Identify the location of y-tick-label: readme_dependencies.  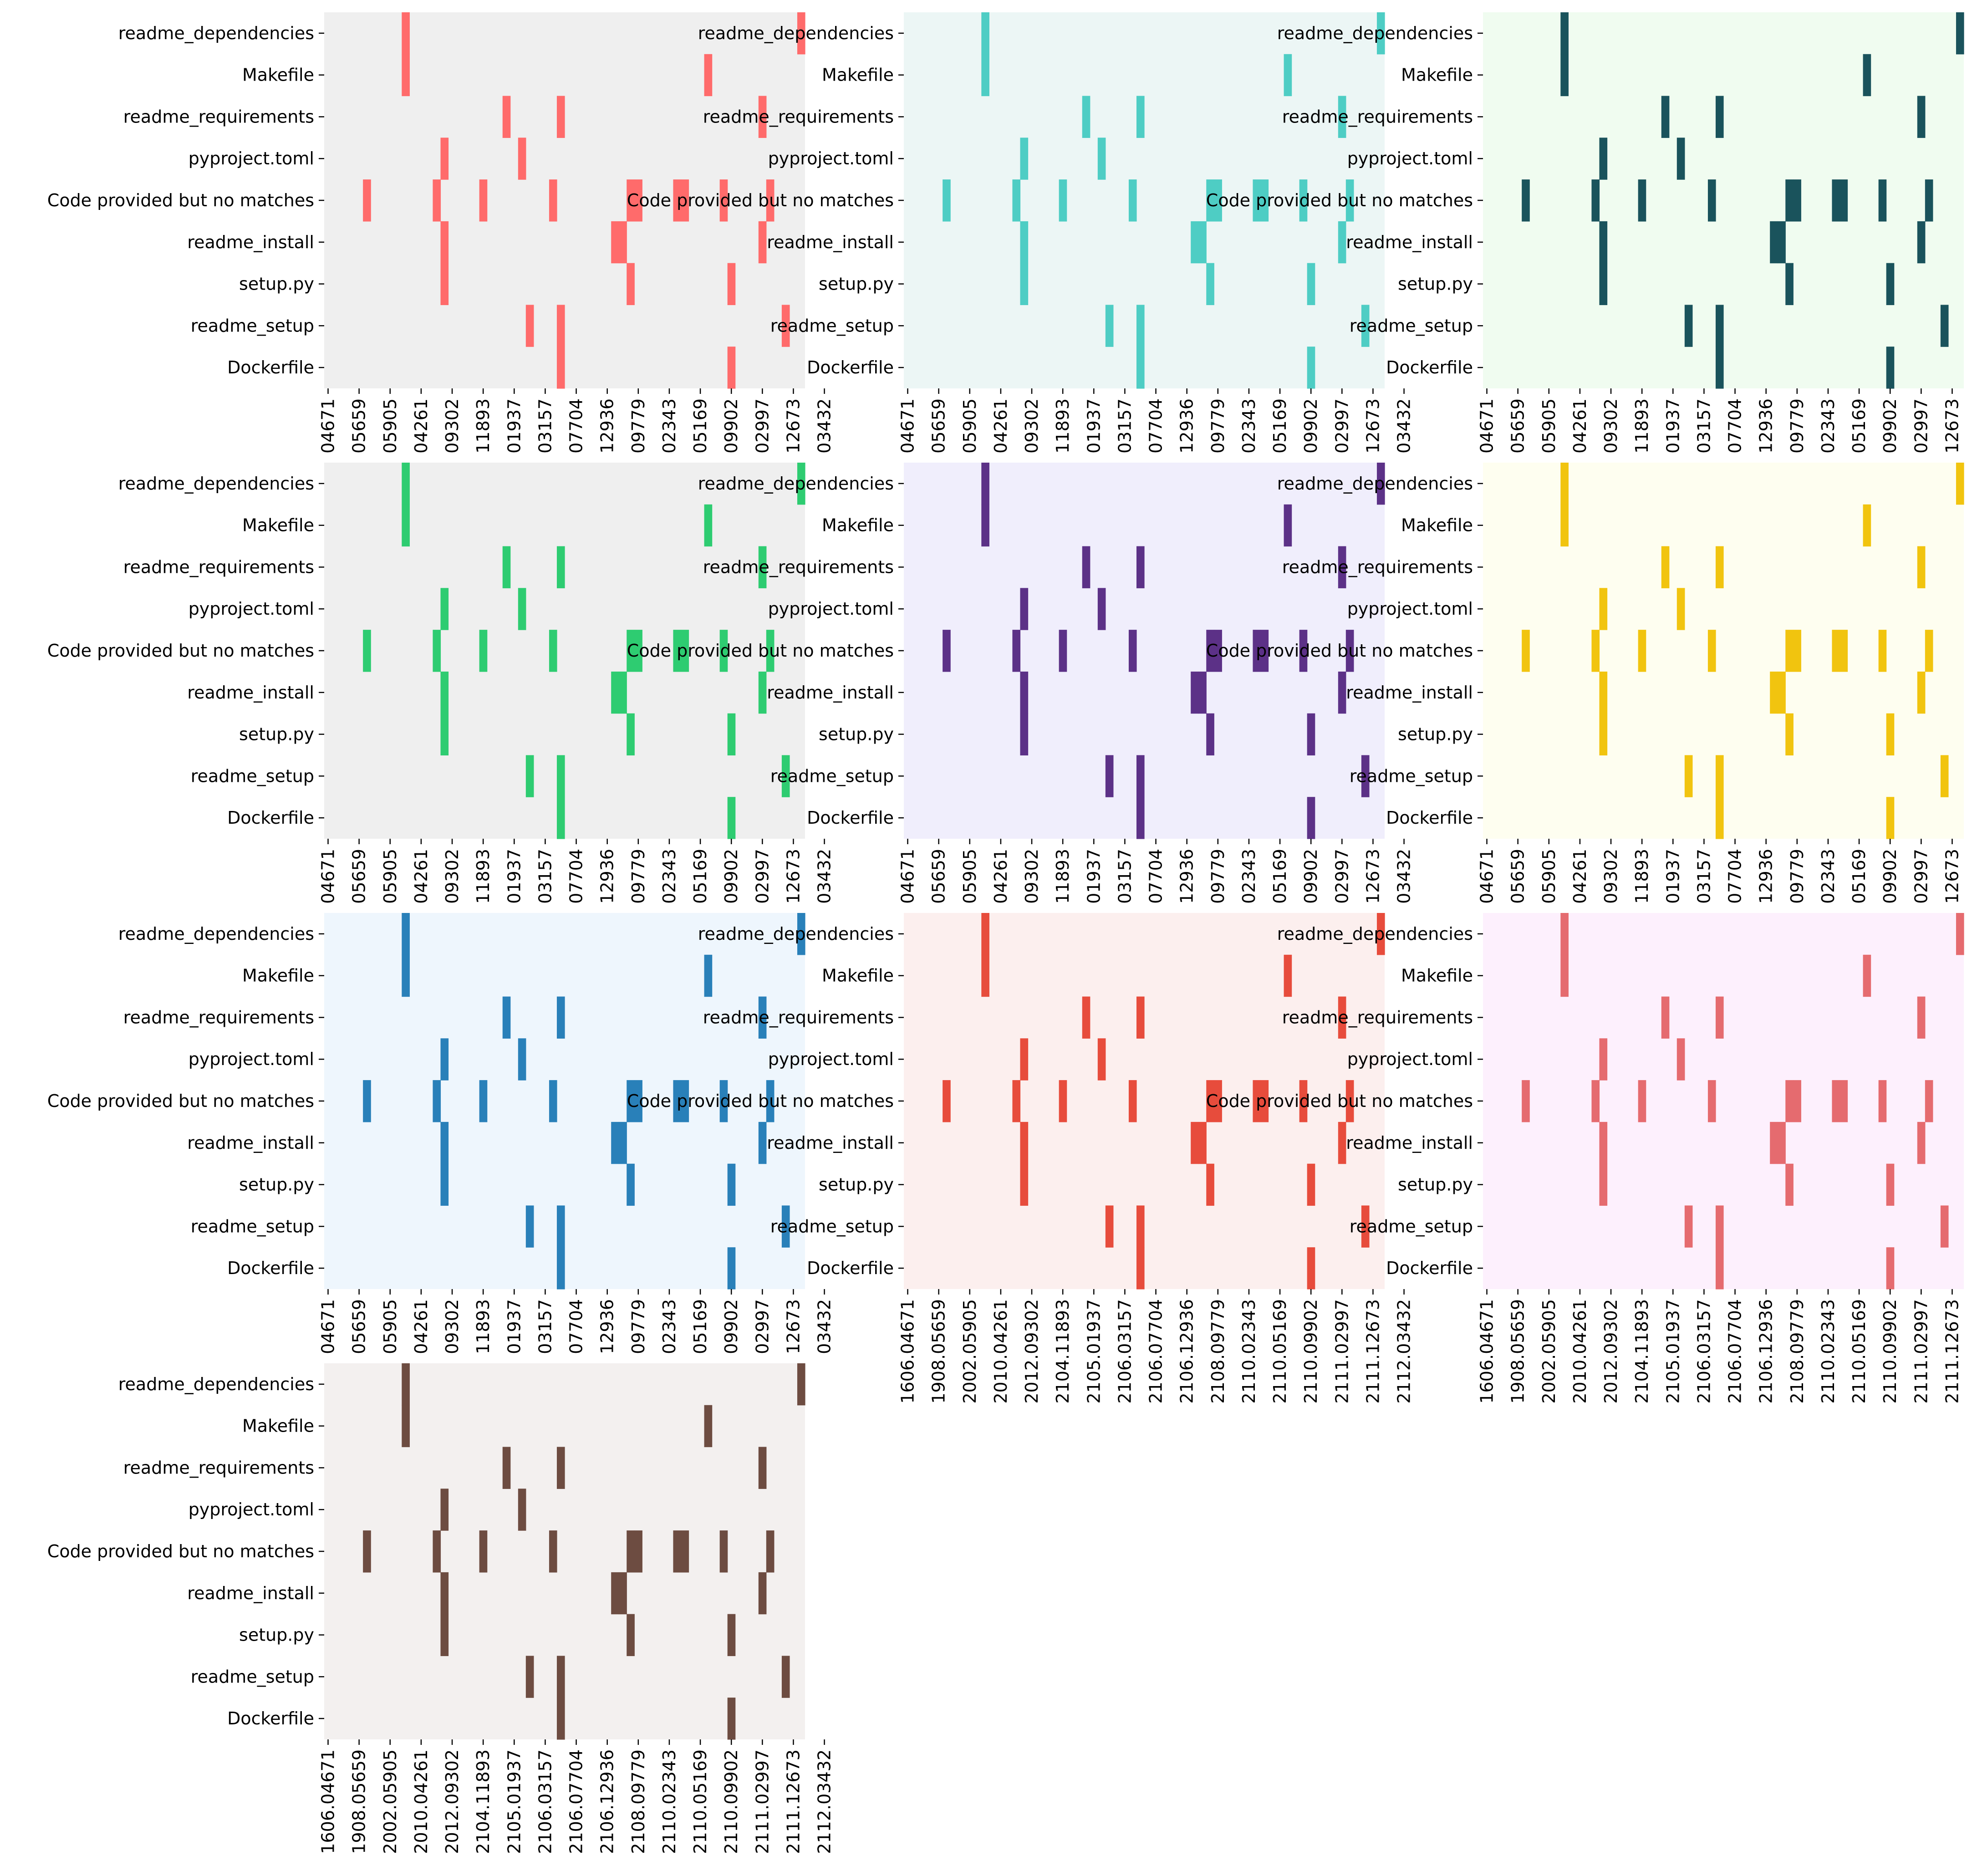
(1375, 33).